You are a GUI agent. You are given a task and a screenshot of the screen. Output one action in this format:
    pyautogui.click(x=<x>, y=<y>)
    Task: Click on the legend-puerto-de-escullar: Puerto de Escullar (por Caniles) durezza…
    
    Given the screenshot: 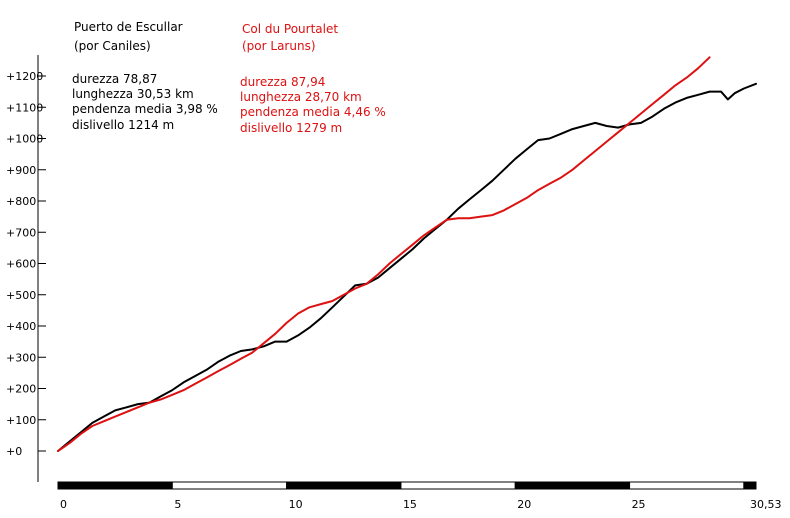 What is the action you would take?
    pyautogui.click(x=145, y=76)
    